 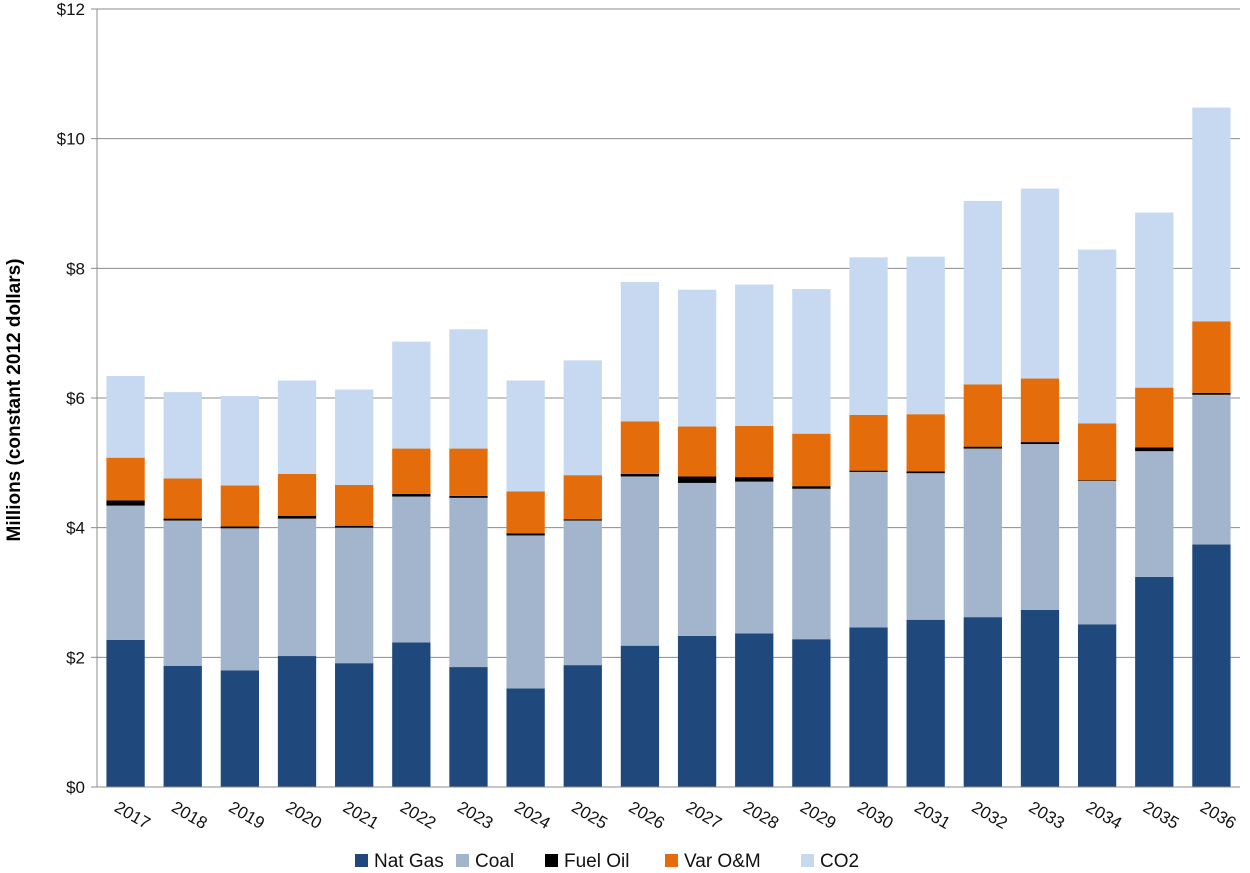 I want to click on y-tick-label: $10, so click(x=71, y=139).